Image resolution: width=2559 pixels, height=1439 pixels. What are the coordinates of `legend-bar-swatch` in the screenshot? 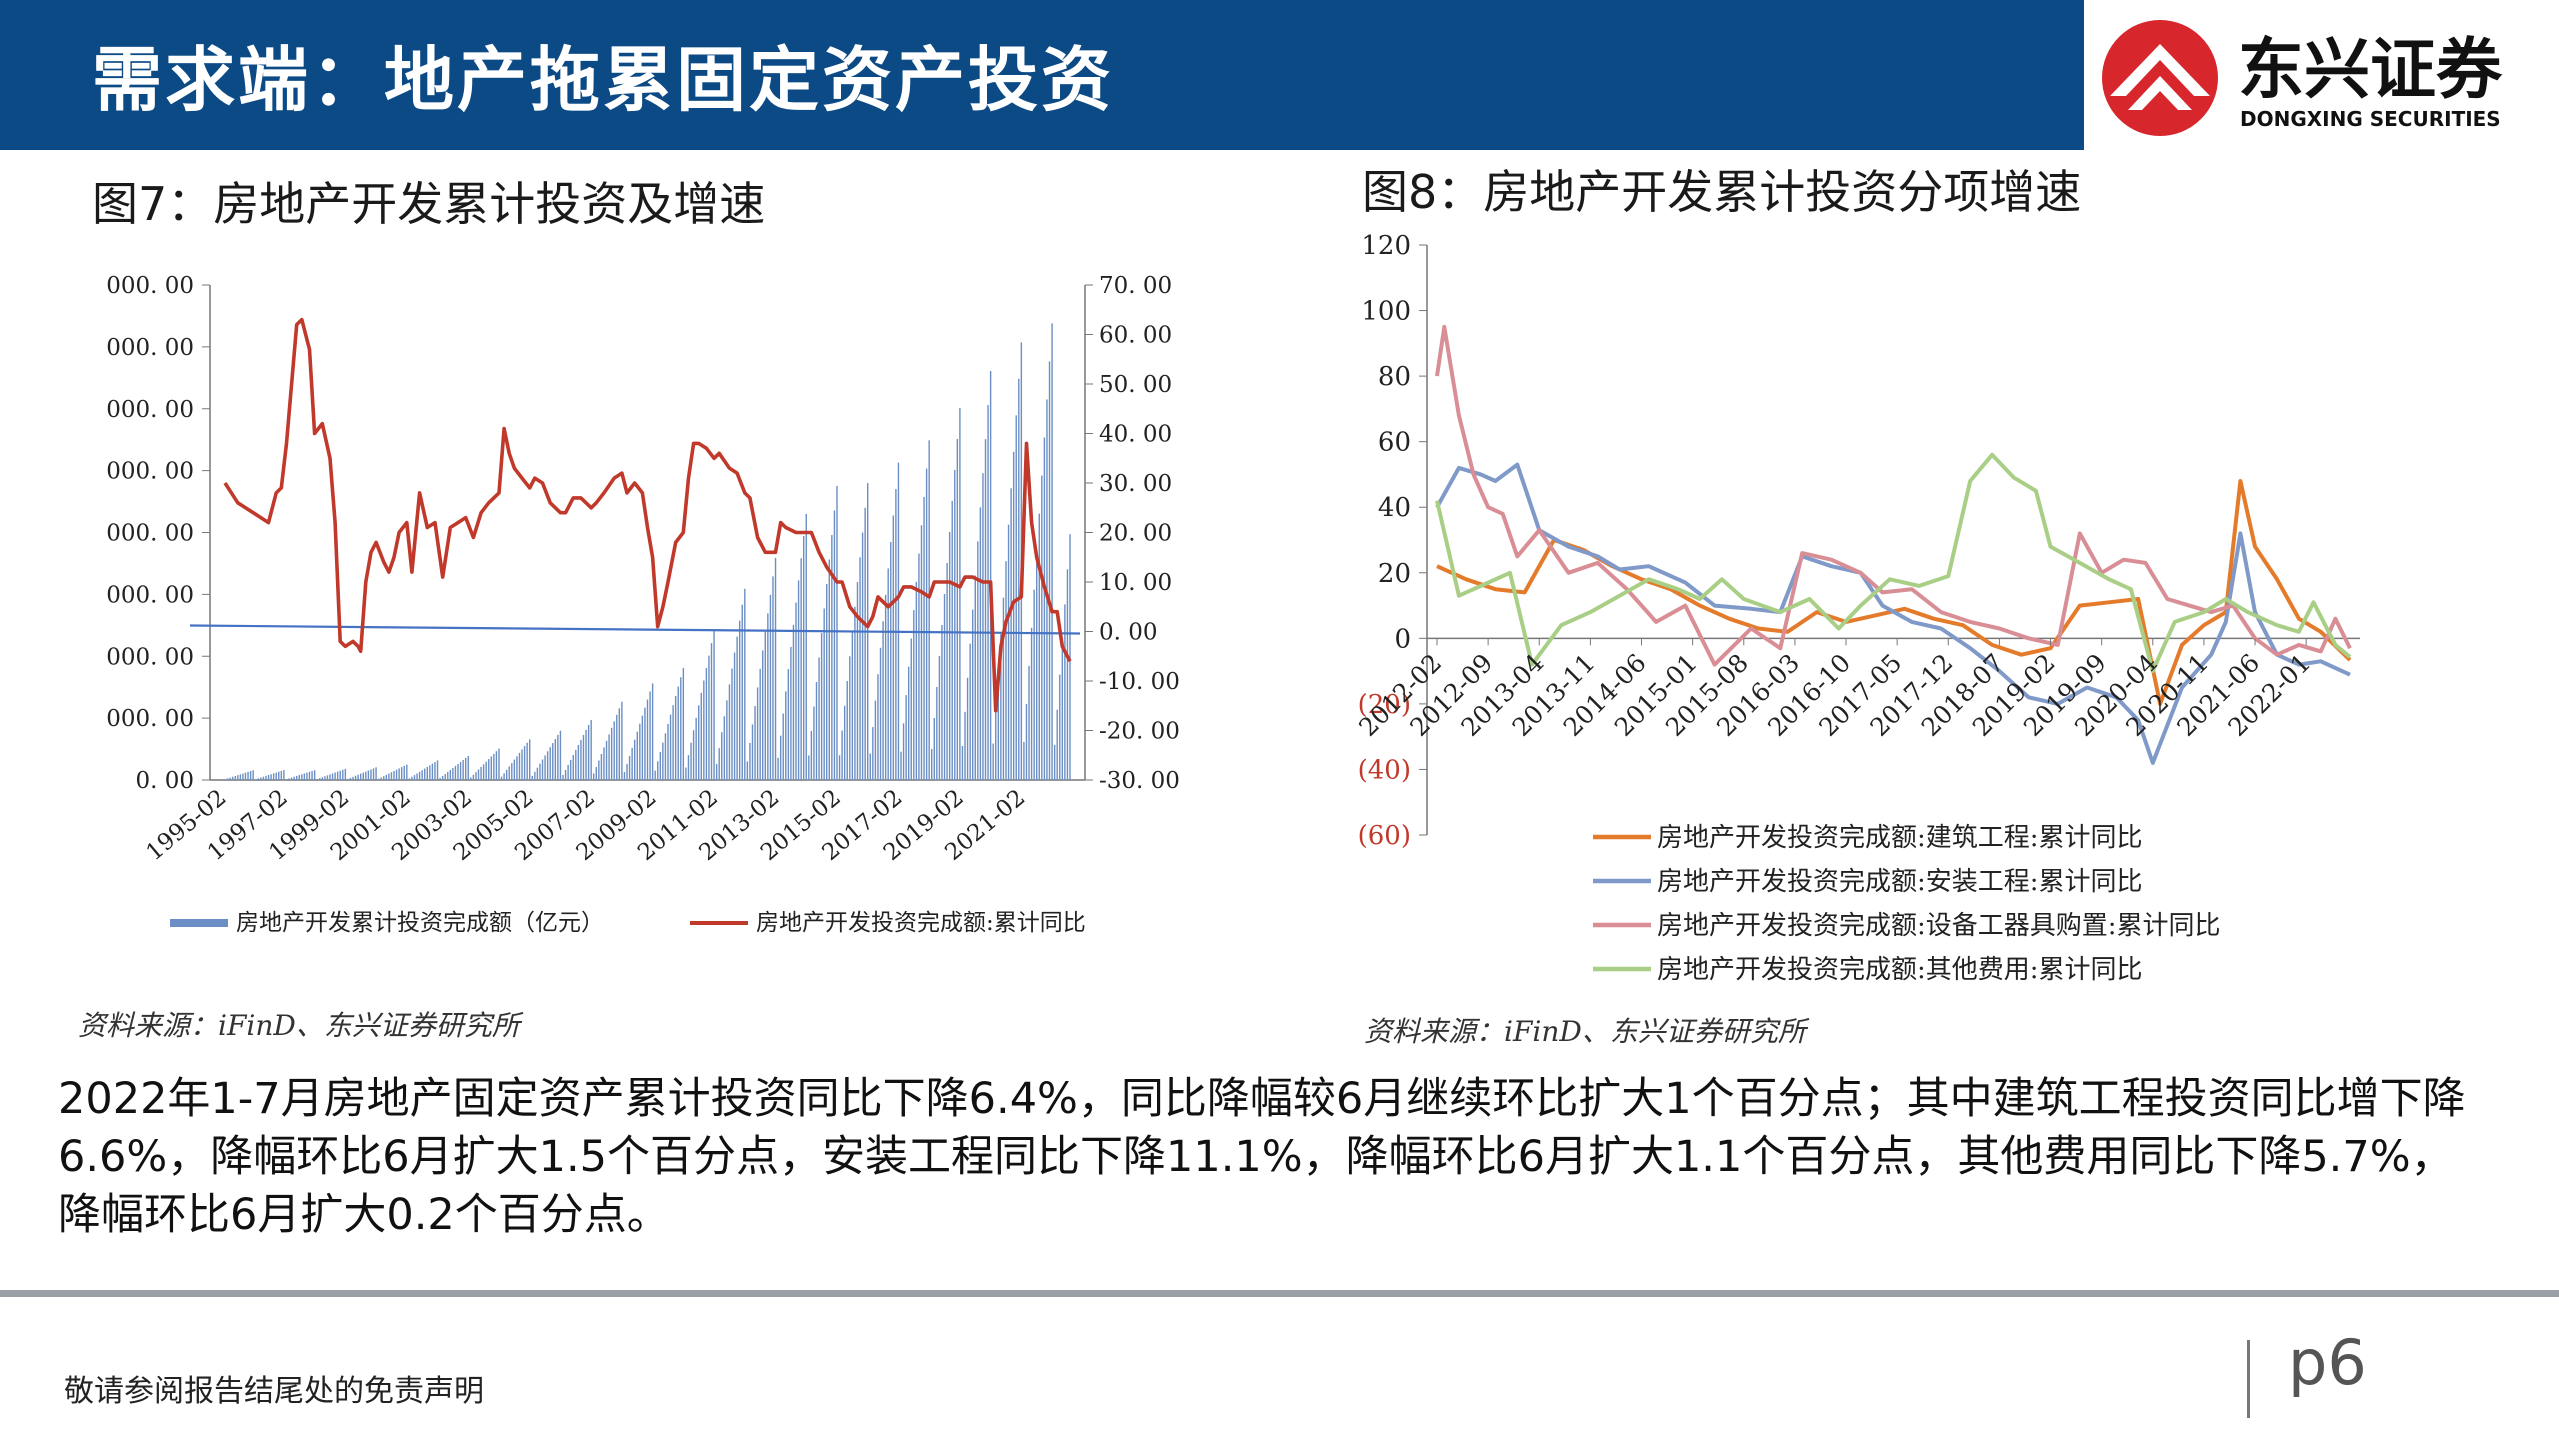 It's located at (199, 923).